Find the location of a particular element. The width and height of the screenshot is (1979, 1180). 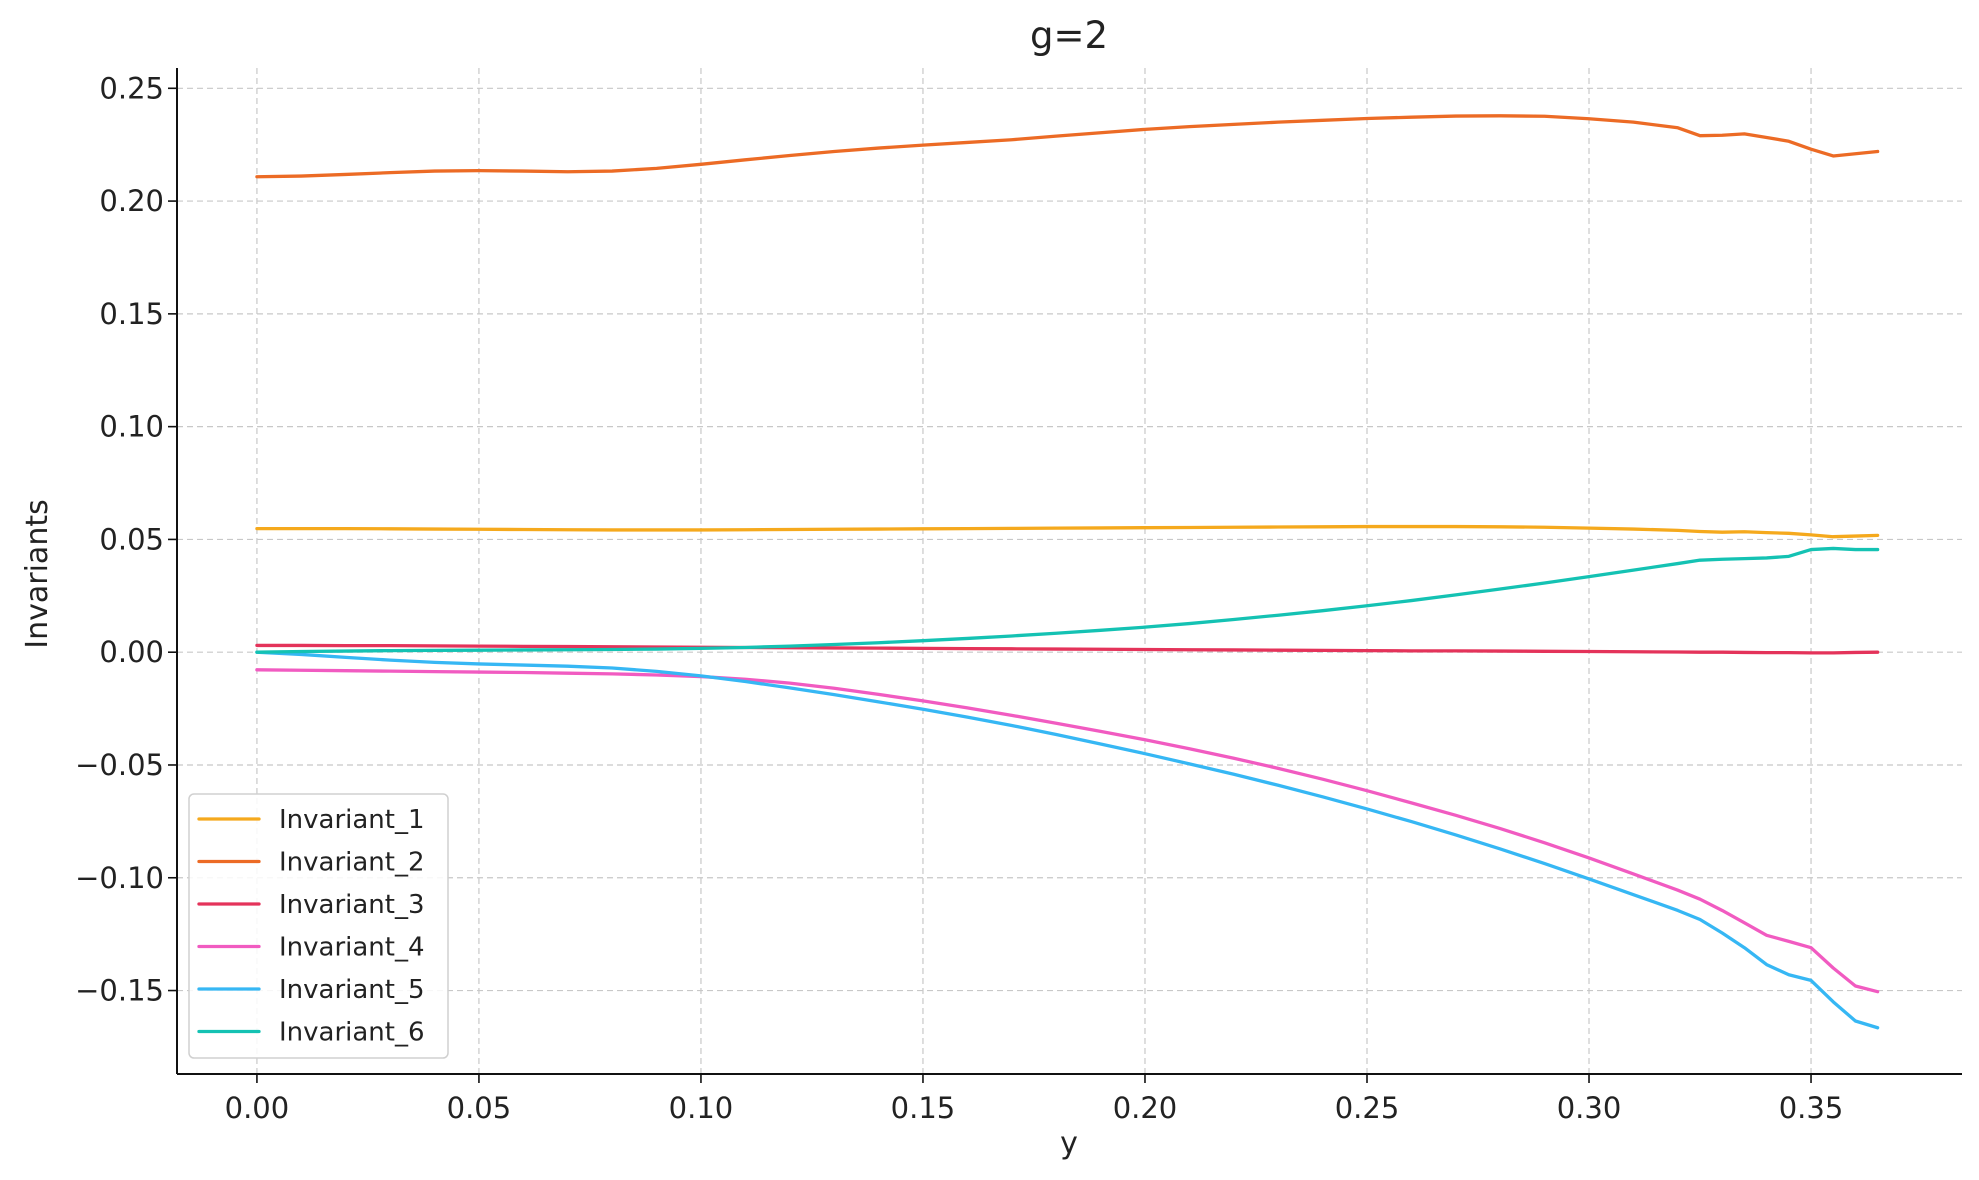

y-tick-label: 0.20 is located at coordinates (131, 201).